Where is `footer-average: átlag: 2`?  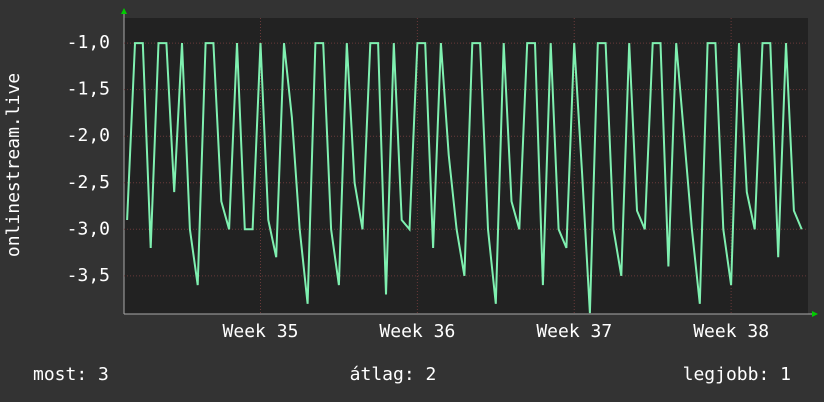 footer-average: átlag: 2 is located at coordinates (393, 374).